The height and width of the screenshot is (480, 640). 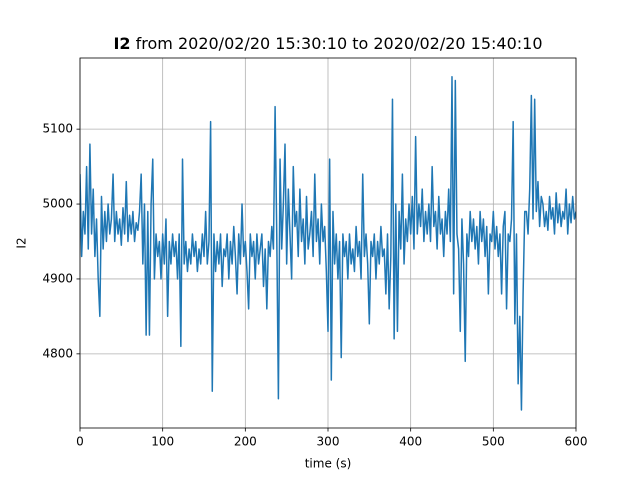 I want to click on x-axis-label: time (s), so click(x=328, y=464).